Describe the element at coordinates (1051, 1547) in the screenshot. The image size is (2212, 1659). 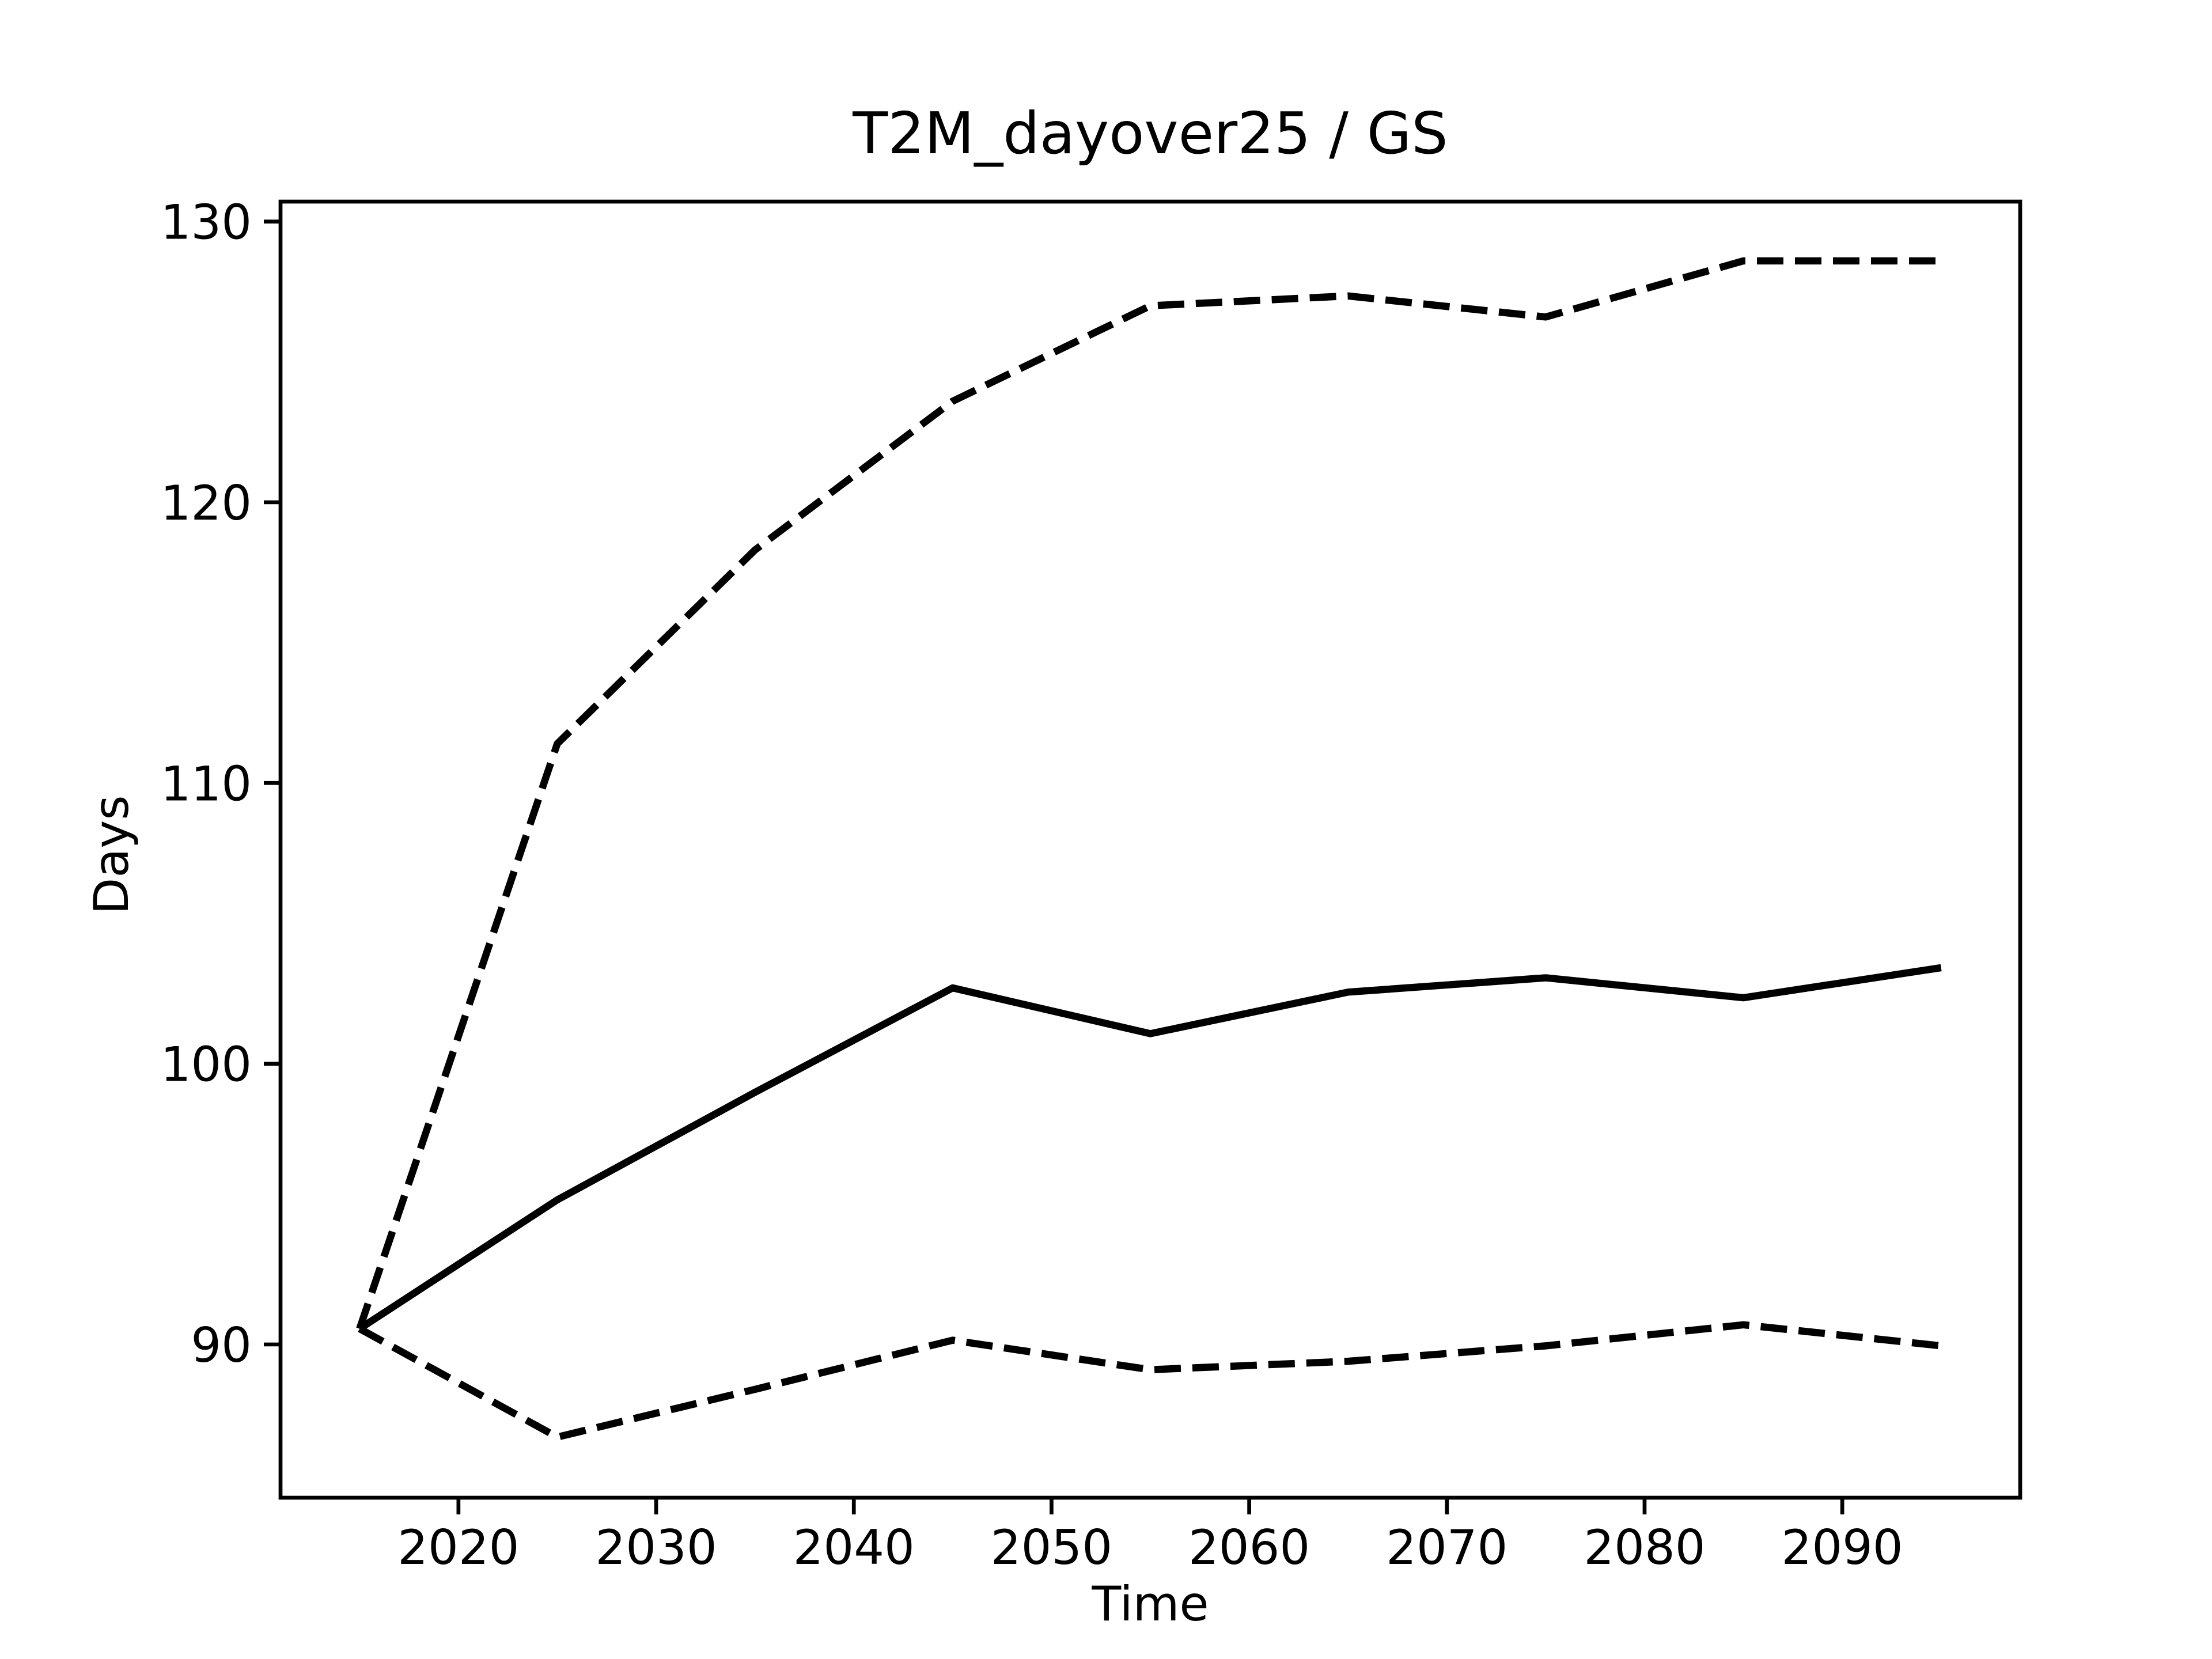
I see `x-tick-label: 2050` at that location.